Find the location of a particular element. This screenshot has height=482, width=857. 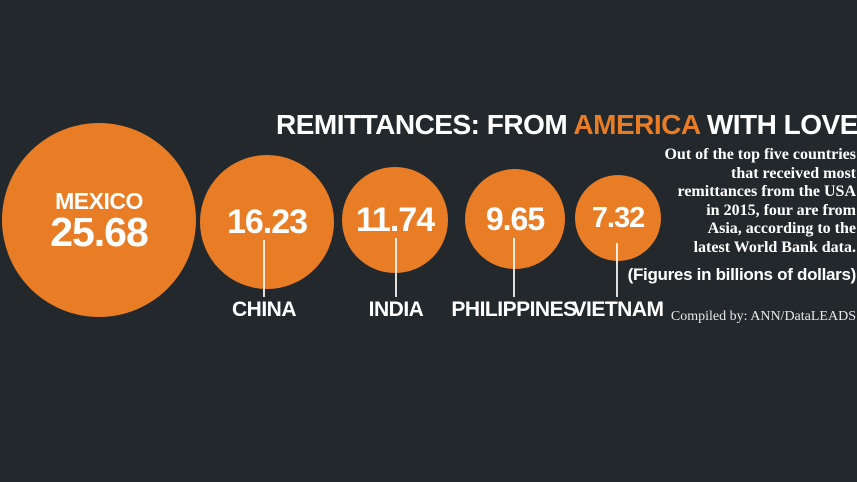

connector-line-vietnam is located at coordinates (617, 270).